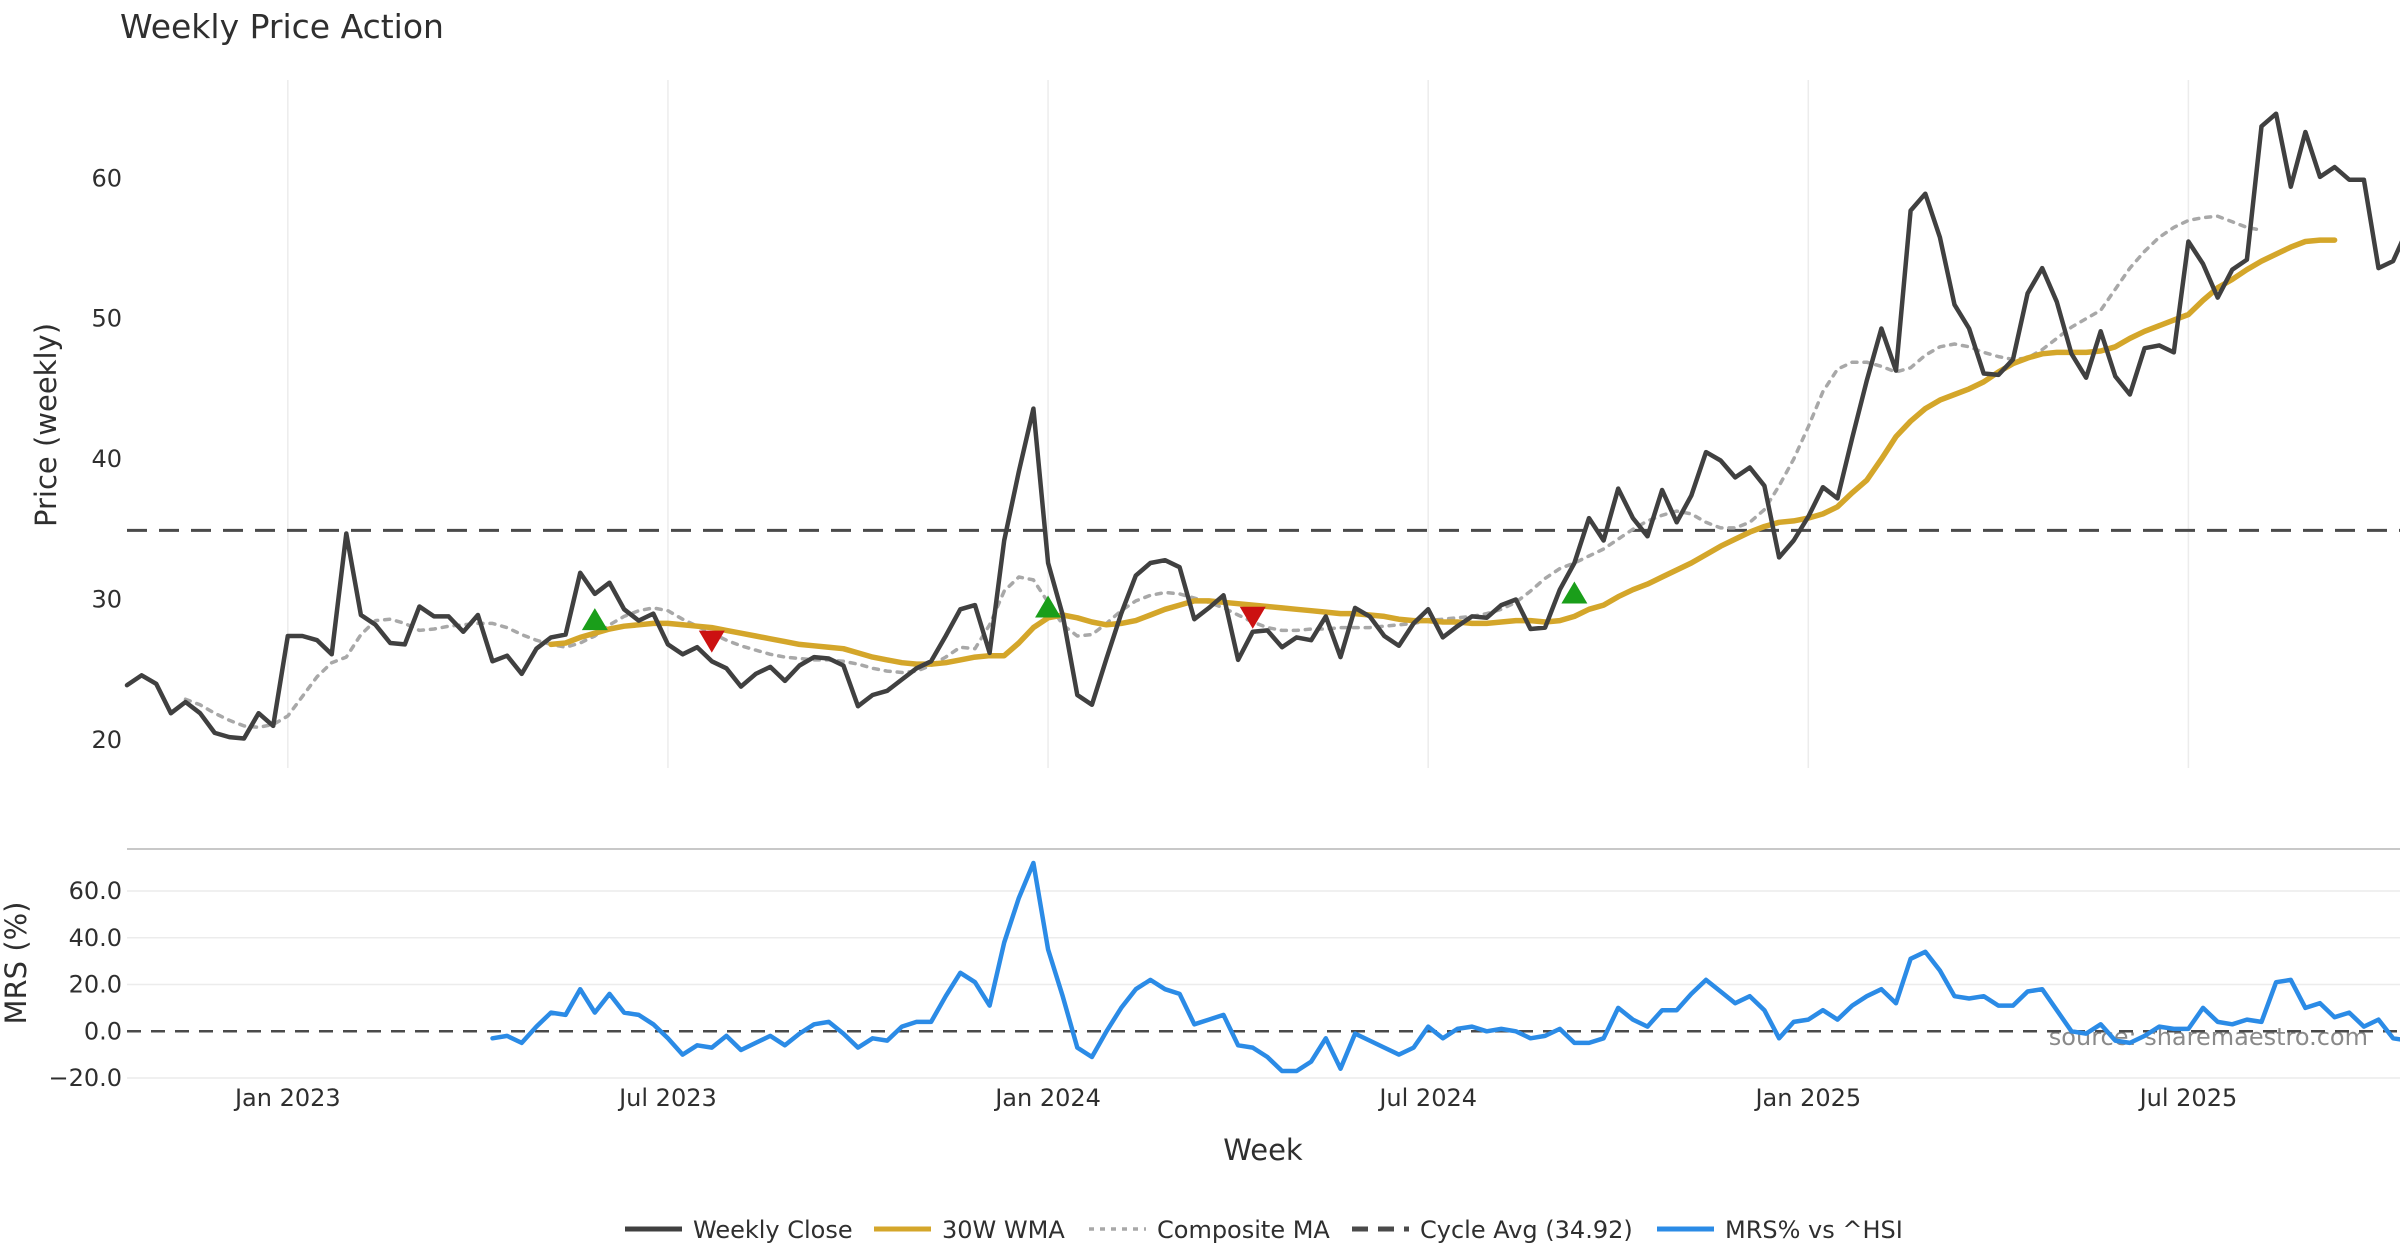 The width and height of the screenshot is (2400, 1260). I want to click on legend-label: Composite MA, so click(1243, 1230).